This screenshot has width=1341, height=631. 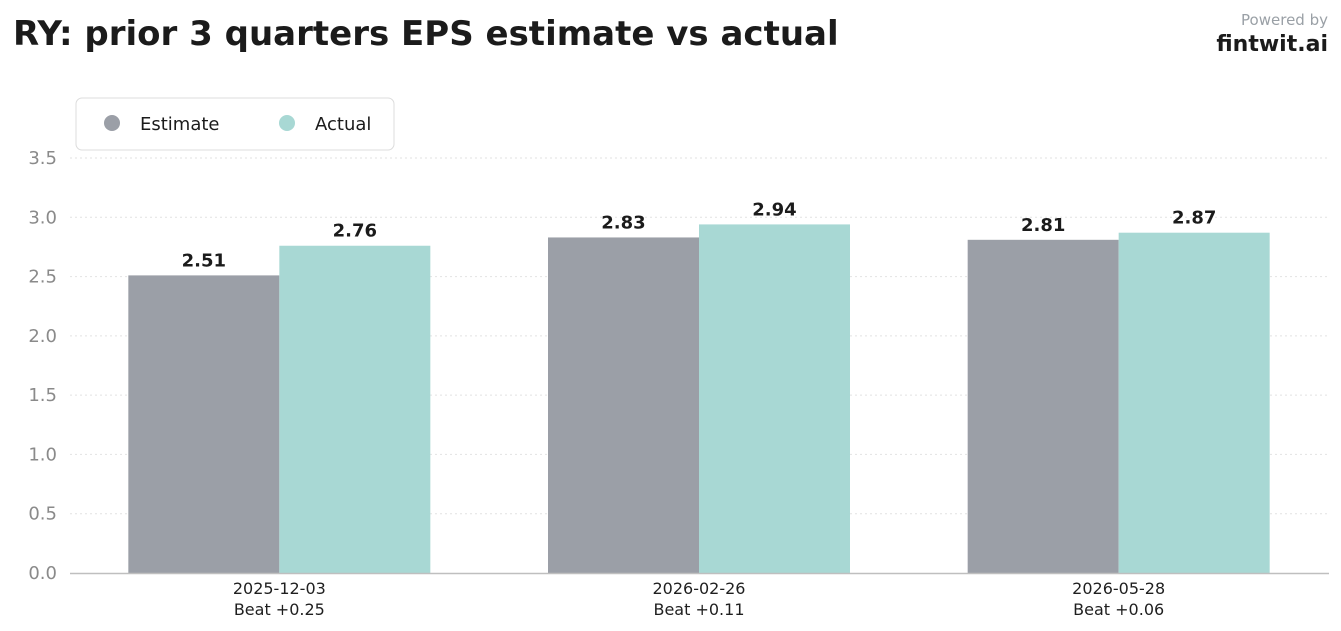 What do you see at coordinates (699, 588) in the screenshot?
I see `x-tick-label: 2026-02-26` at bounding box center [699, 588].